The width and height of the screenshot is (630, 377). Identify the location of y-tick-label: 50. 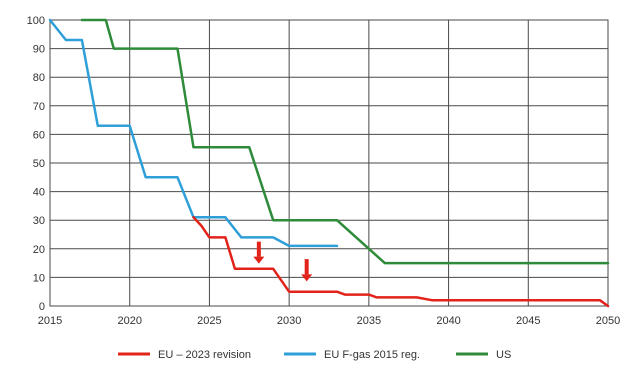
(39, 164).